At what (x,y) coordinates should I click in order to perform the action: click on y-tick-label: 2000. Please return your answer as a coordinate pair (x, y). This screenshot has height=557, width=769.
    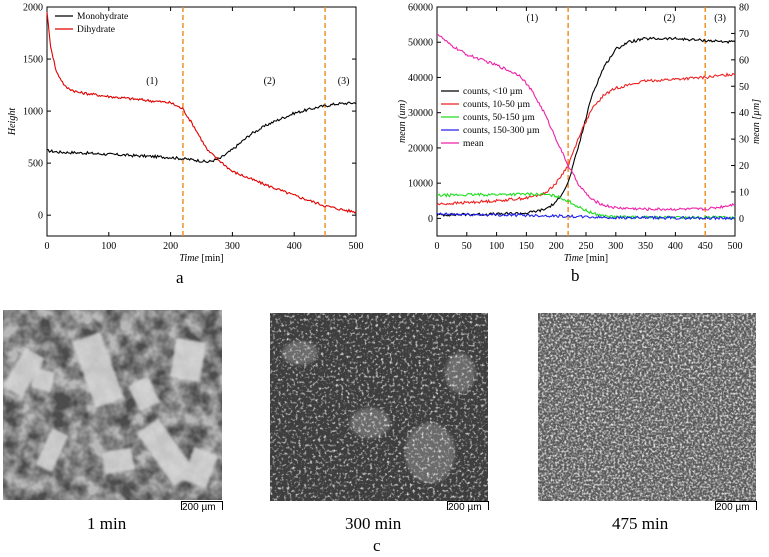
    Looking at the image, I should click on (33, 8).